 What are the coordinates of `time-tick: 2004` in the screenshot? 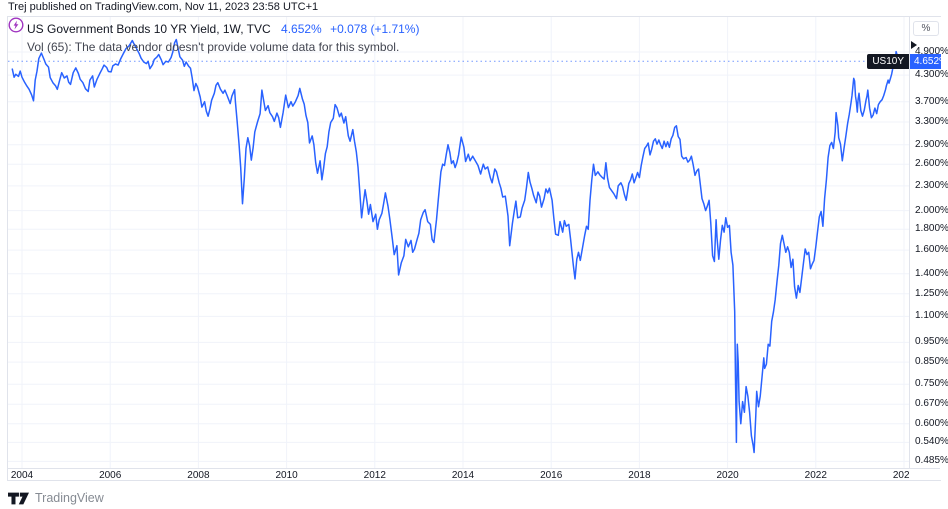 It's located at (22, 475).